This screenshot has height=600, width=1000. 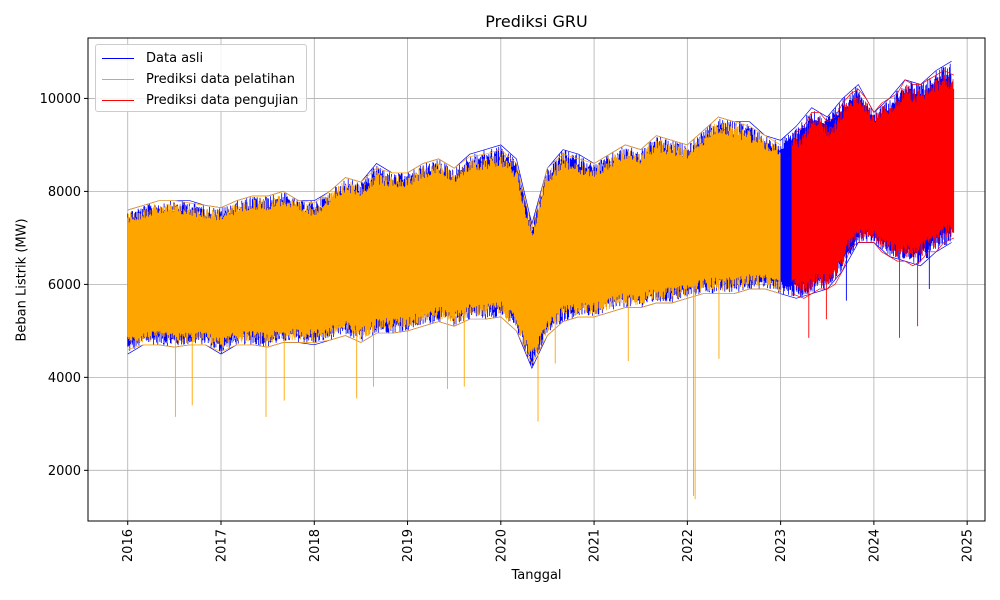 What do you see at coordinates (60, 99) in the screenshot?
I see `y-tick-label: 10000` at bounding box center [60, 99].